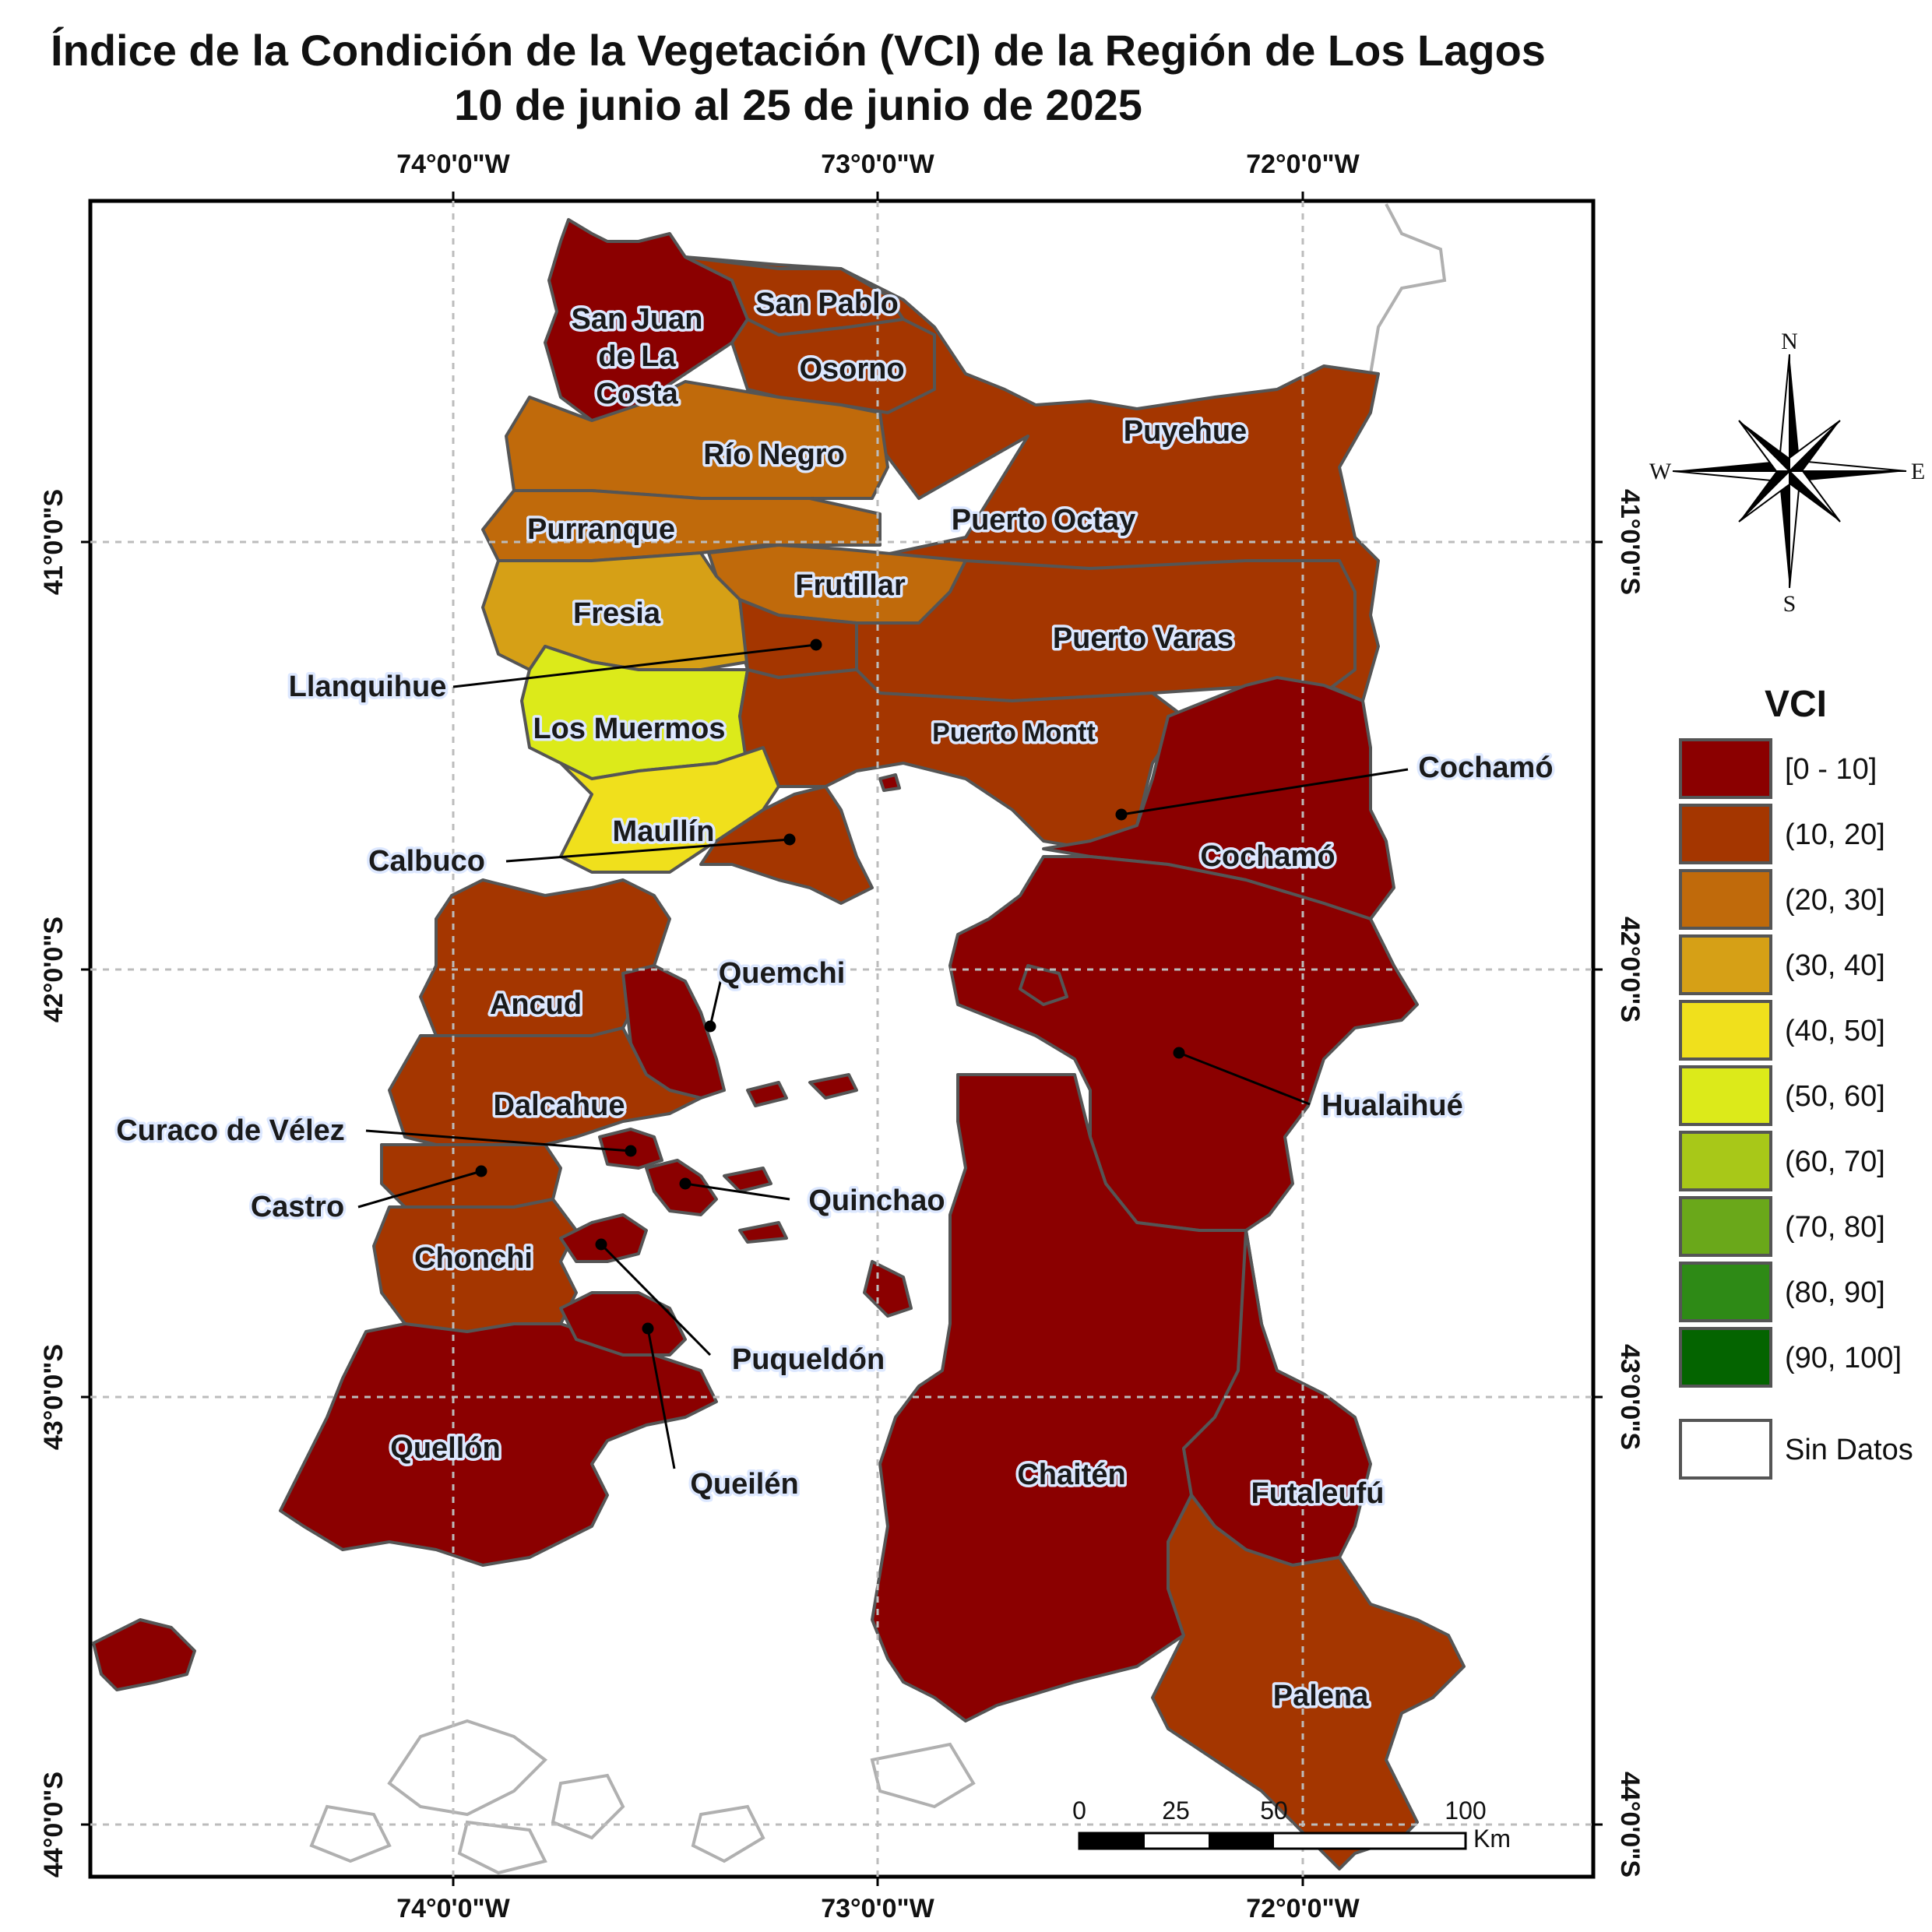 Image resolution: width=1932 pixels, height=1932 pixels. I want to click on lon-bottom-label: 73°0'0"W, so click(877, 1908).